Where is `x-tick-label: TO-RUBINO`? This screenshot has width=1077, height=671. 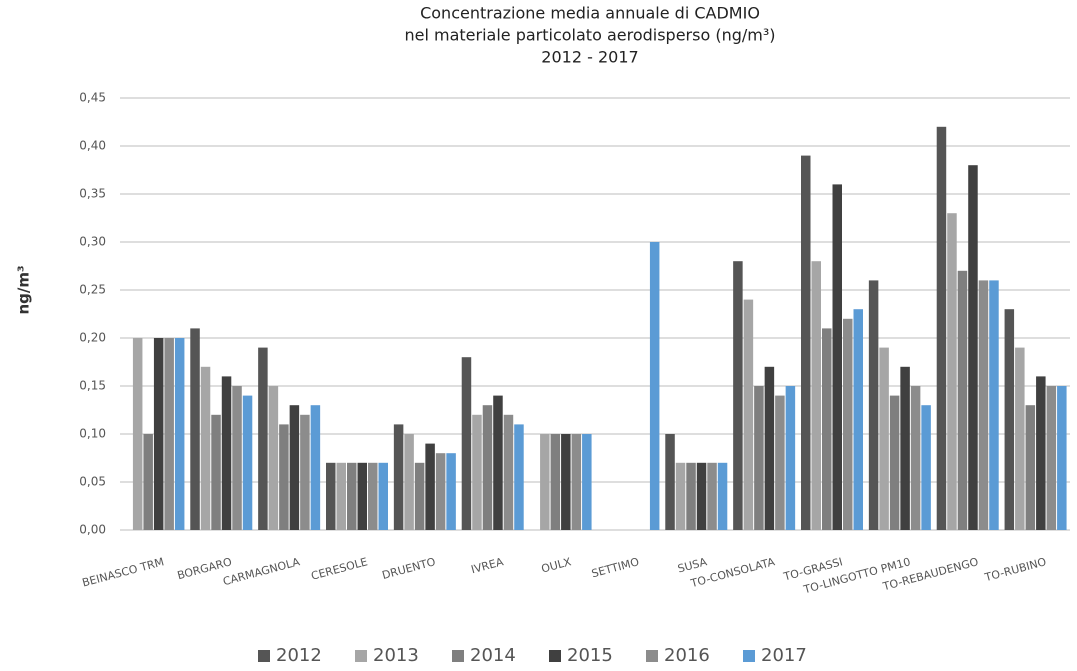 x-tick-label: TO-RUBINO is located at coordinates (1015, 569).